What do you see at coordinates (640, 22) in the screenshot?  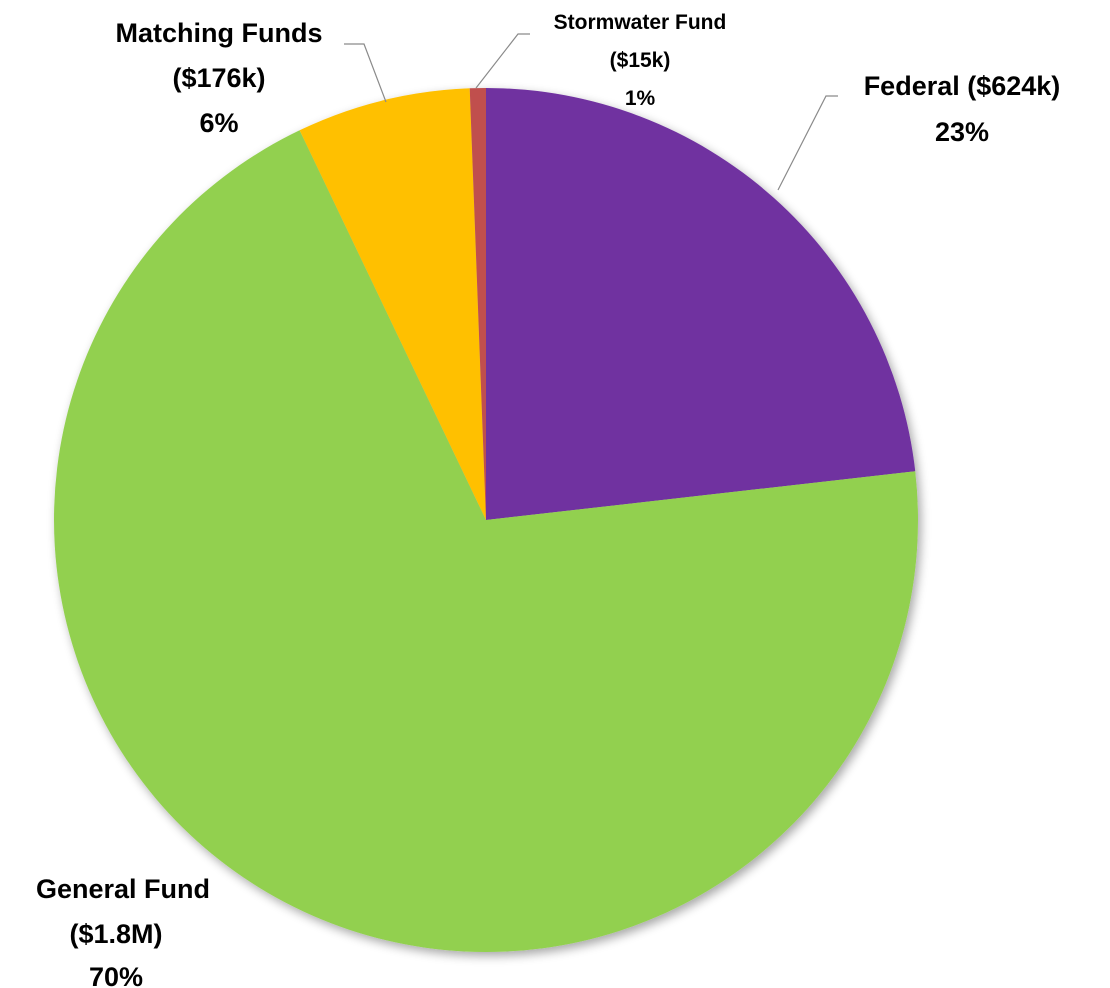 I see `slice-label-stormwater-name: Stormwater Fund` at bounding box center [640, 22].